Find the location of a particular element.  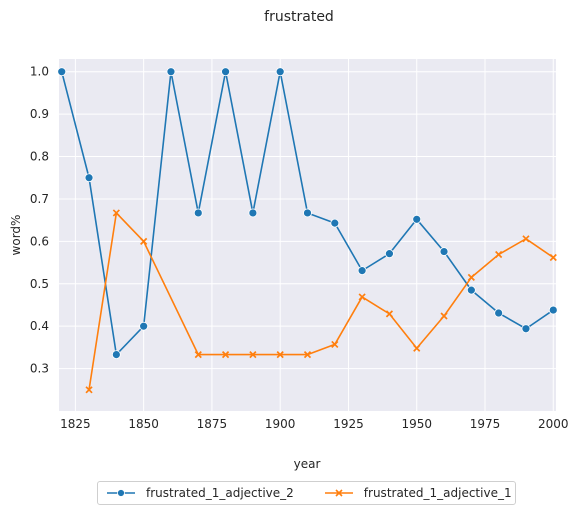

y-tick-label: 0.8 is located at coordinates (39, 157).